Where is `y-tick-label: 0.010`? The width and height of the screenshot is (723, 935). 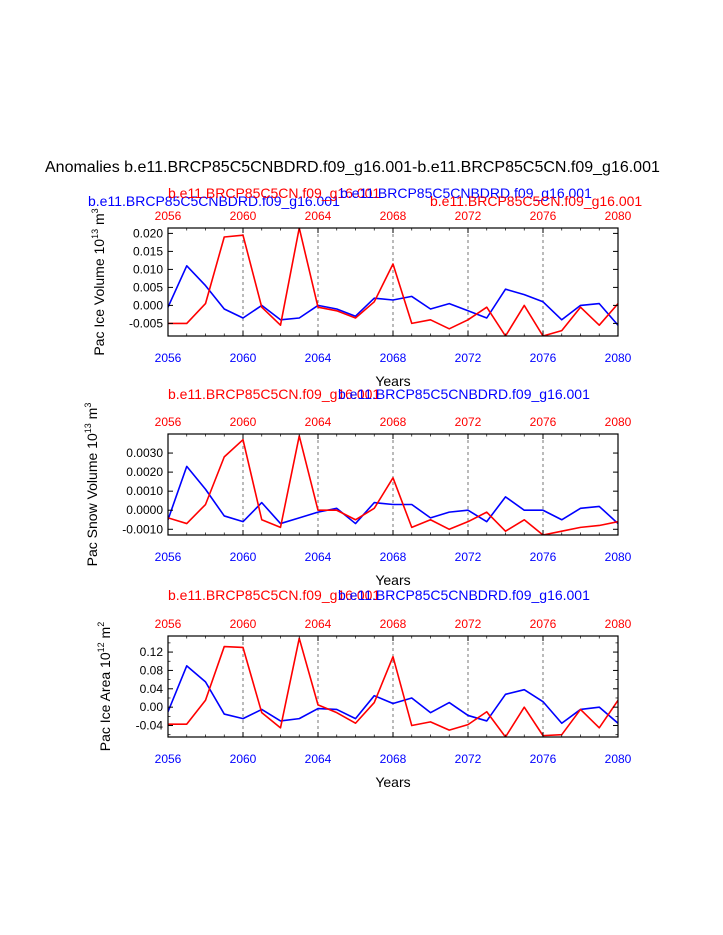
y-tick-label: 0.010 is located at coordinates (148, 269).